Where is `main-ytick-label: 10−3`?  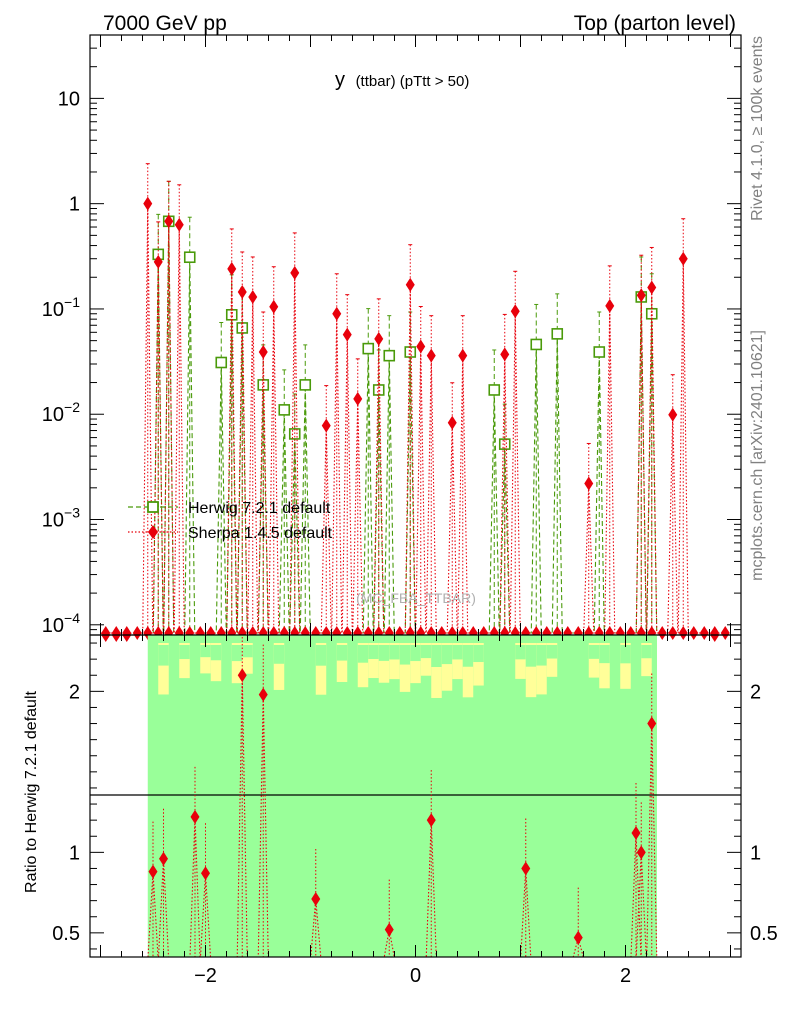
main-ytick-label: 10−3 is located at coordinates (61, 518).